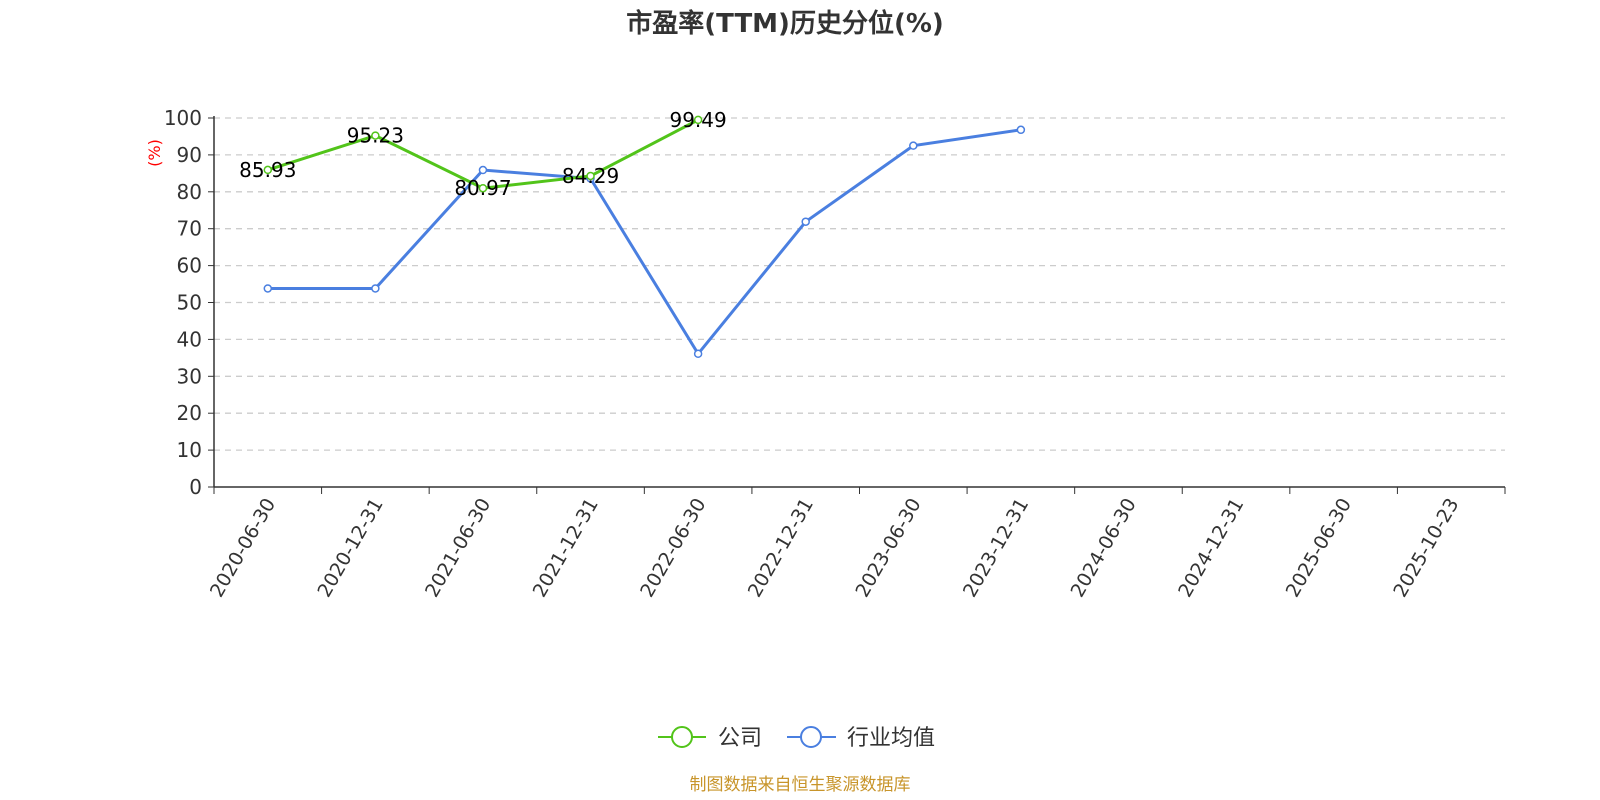  I want to click on y-axis-label: (%), so click(154, 153).